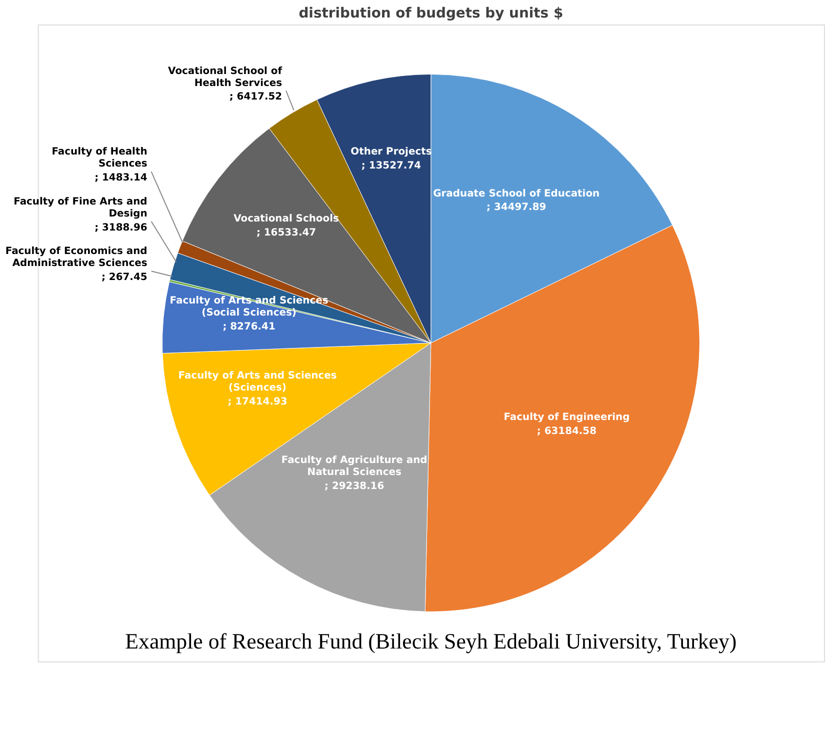 This screenshot has height=729, width=829. Describe the element at coordinates (124, 278) in the screenshot. I see `data-label: ; 267.45` at that location.